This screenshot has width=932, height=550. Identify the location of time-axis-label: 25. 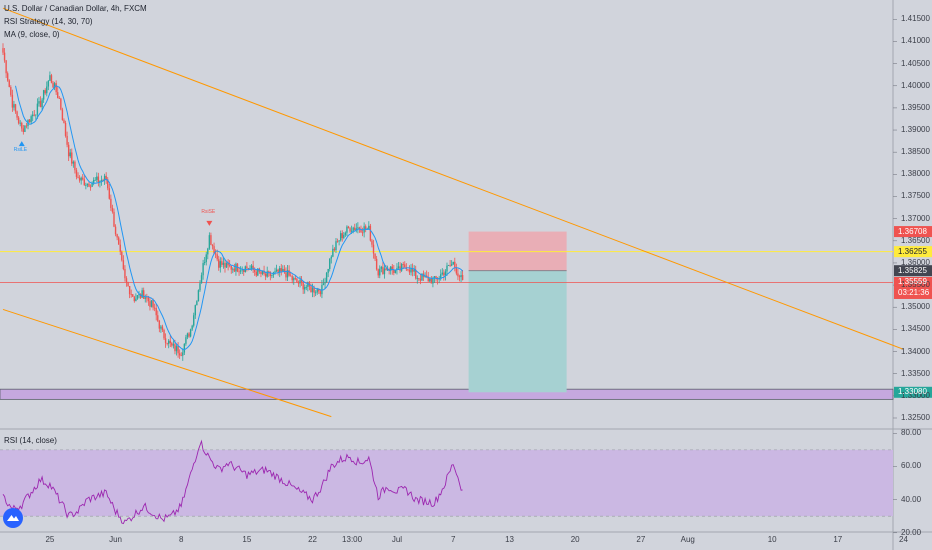
(50, 539).